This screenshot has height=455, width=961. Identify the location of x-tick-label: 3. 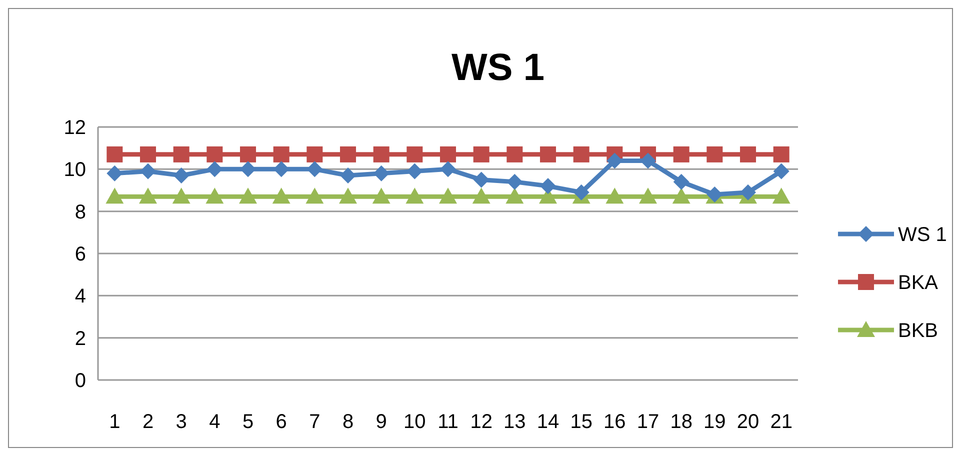
(181, 422).